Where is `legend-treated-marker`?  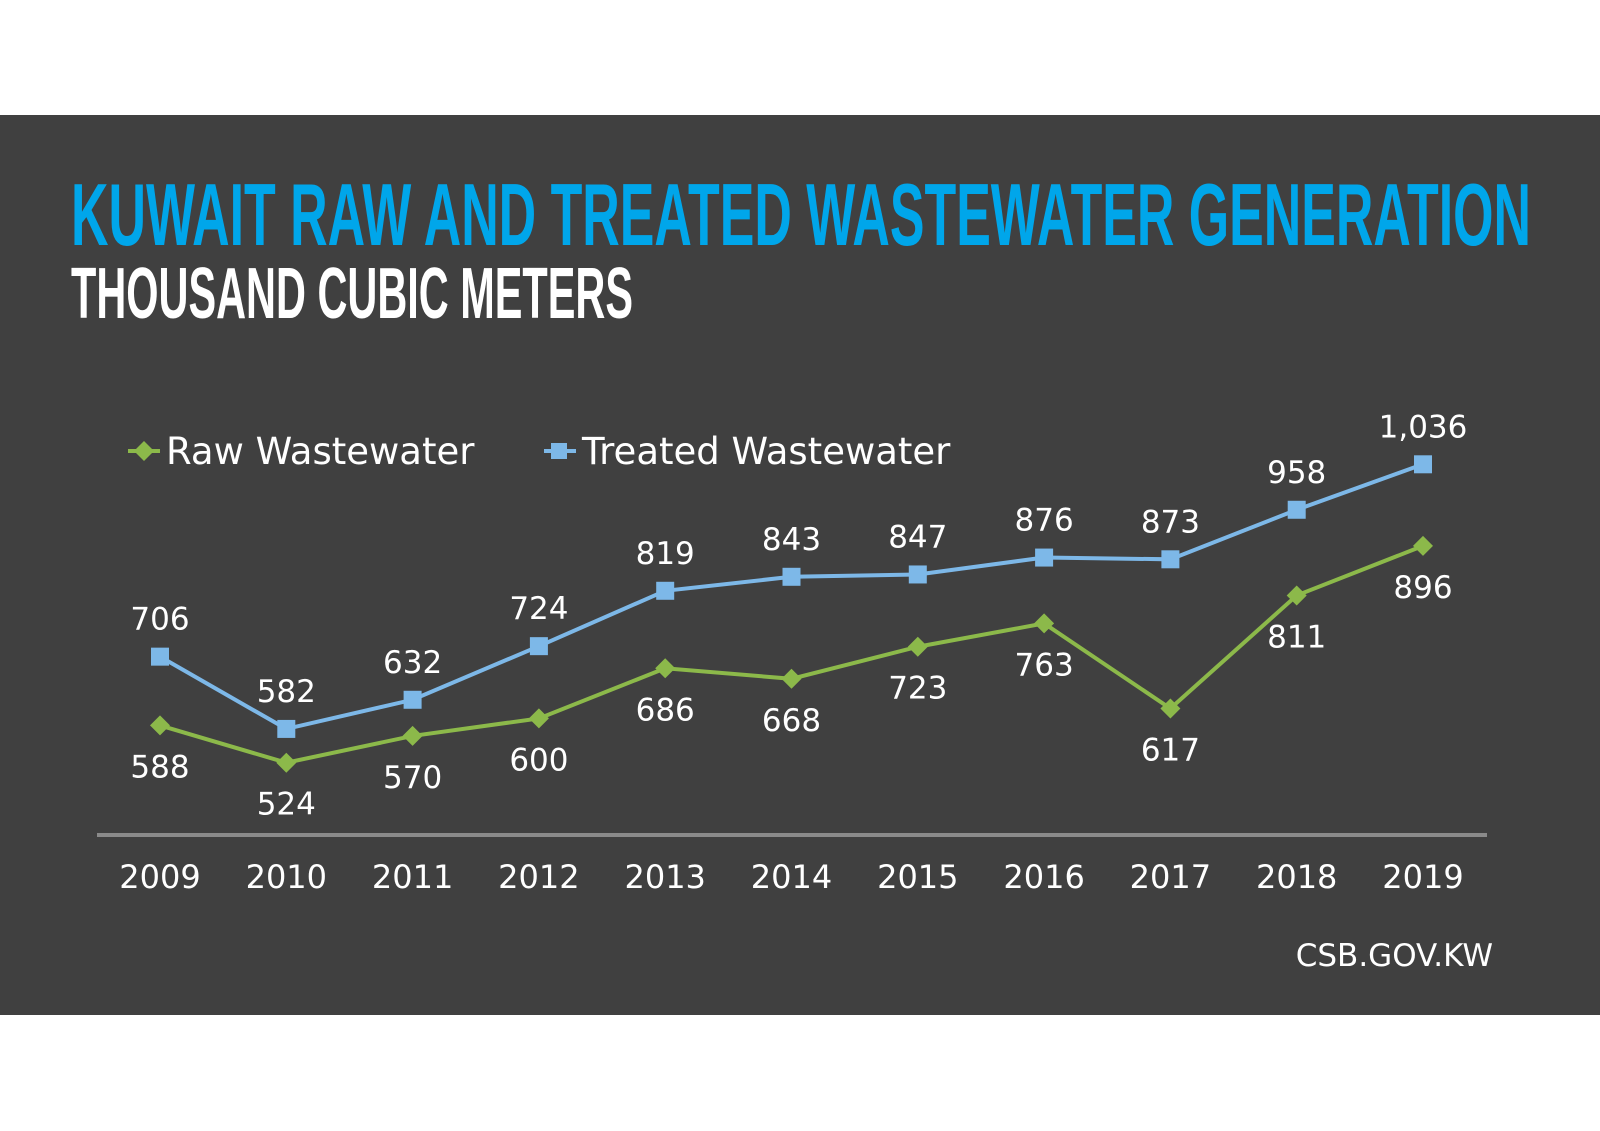
legend-treated-marker is located at coordinates (559, 451).